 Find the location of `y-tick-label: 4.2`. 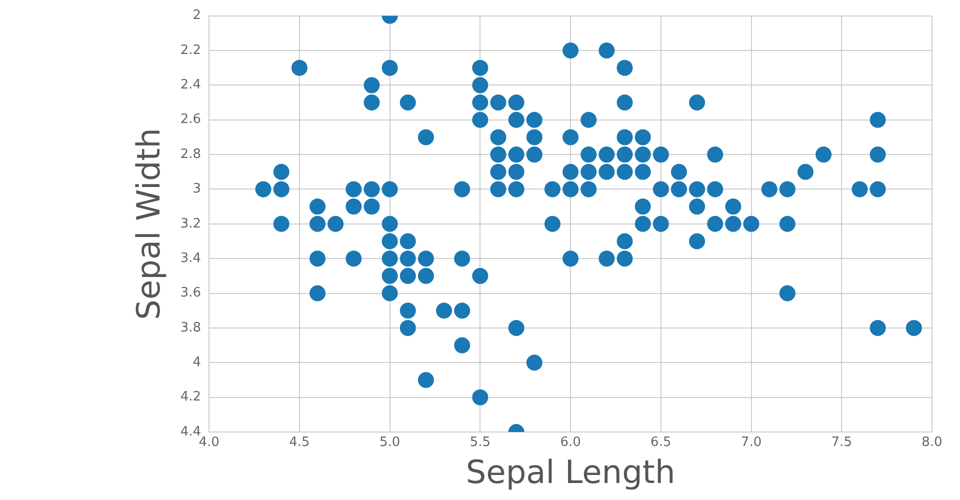

y-tick-label: 4.2 is located at coordinates (191, 397).